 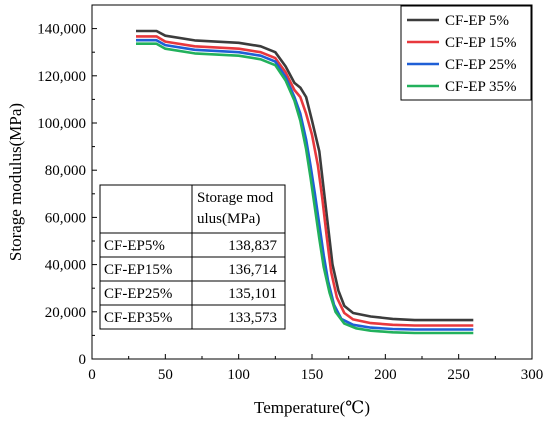 I want to click on legend-label: CF-EP 15%, so click(x=481, y=43).